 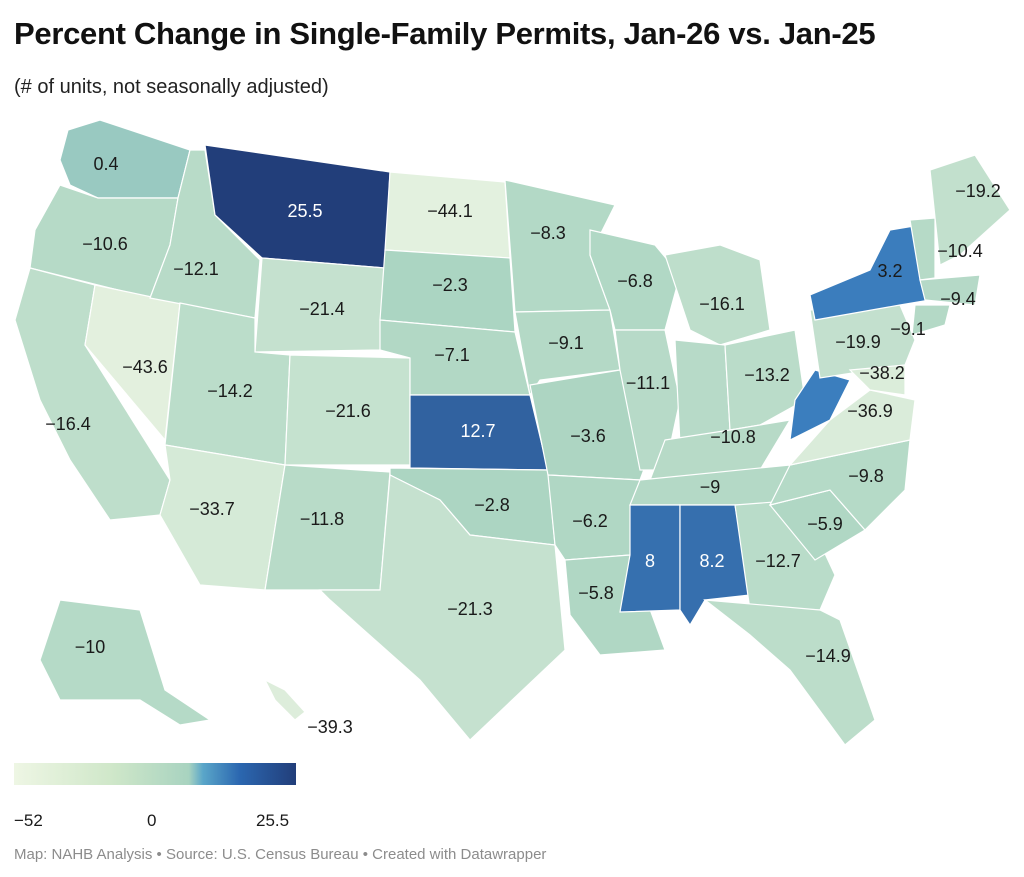 I want to click on state-la, so click(x=615, y=605).